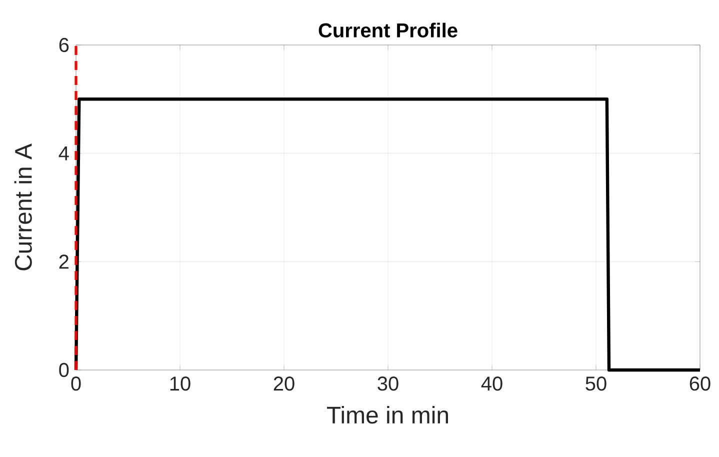  I want to click on x-tick-label: 0, so click(76, 383).